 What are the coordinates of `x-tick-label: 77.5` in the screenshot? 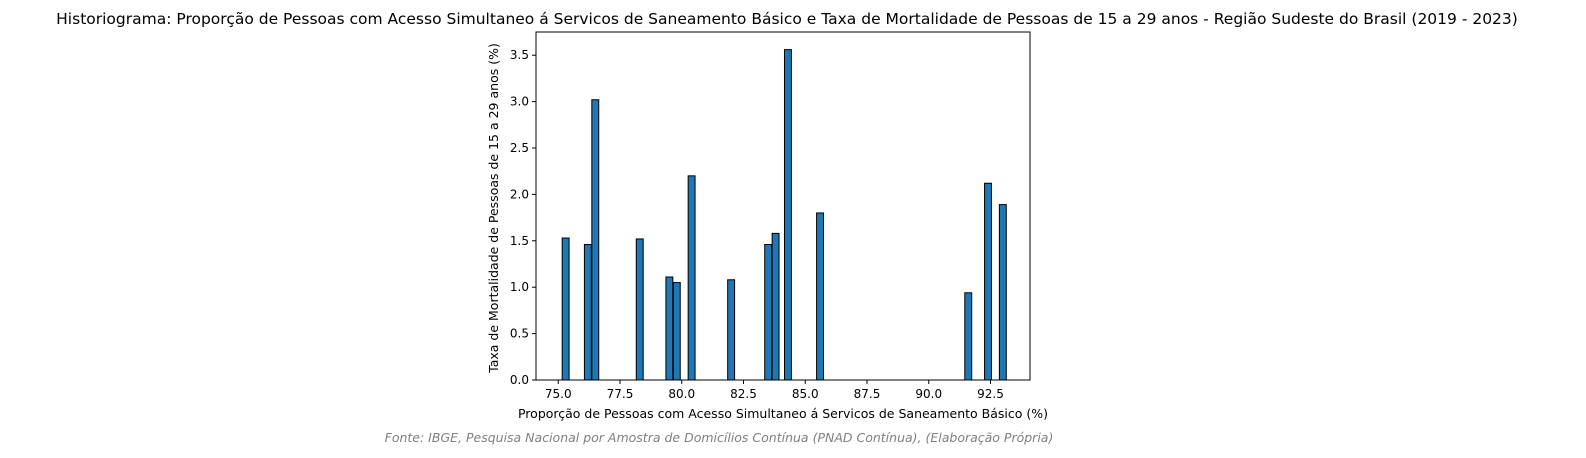 It's located at (620, 394).